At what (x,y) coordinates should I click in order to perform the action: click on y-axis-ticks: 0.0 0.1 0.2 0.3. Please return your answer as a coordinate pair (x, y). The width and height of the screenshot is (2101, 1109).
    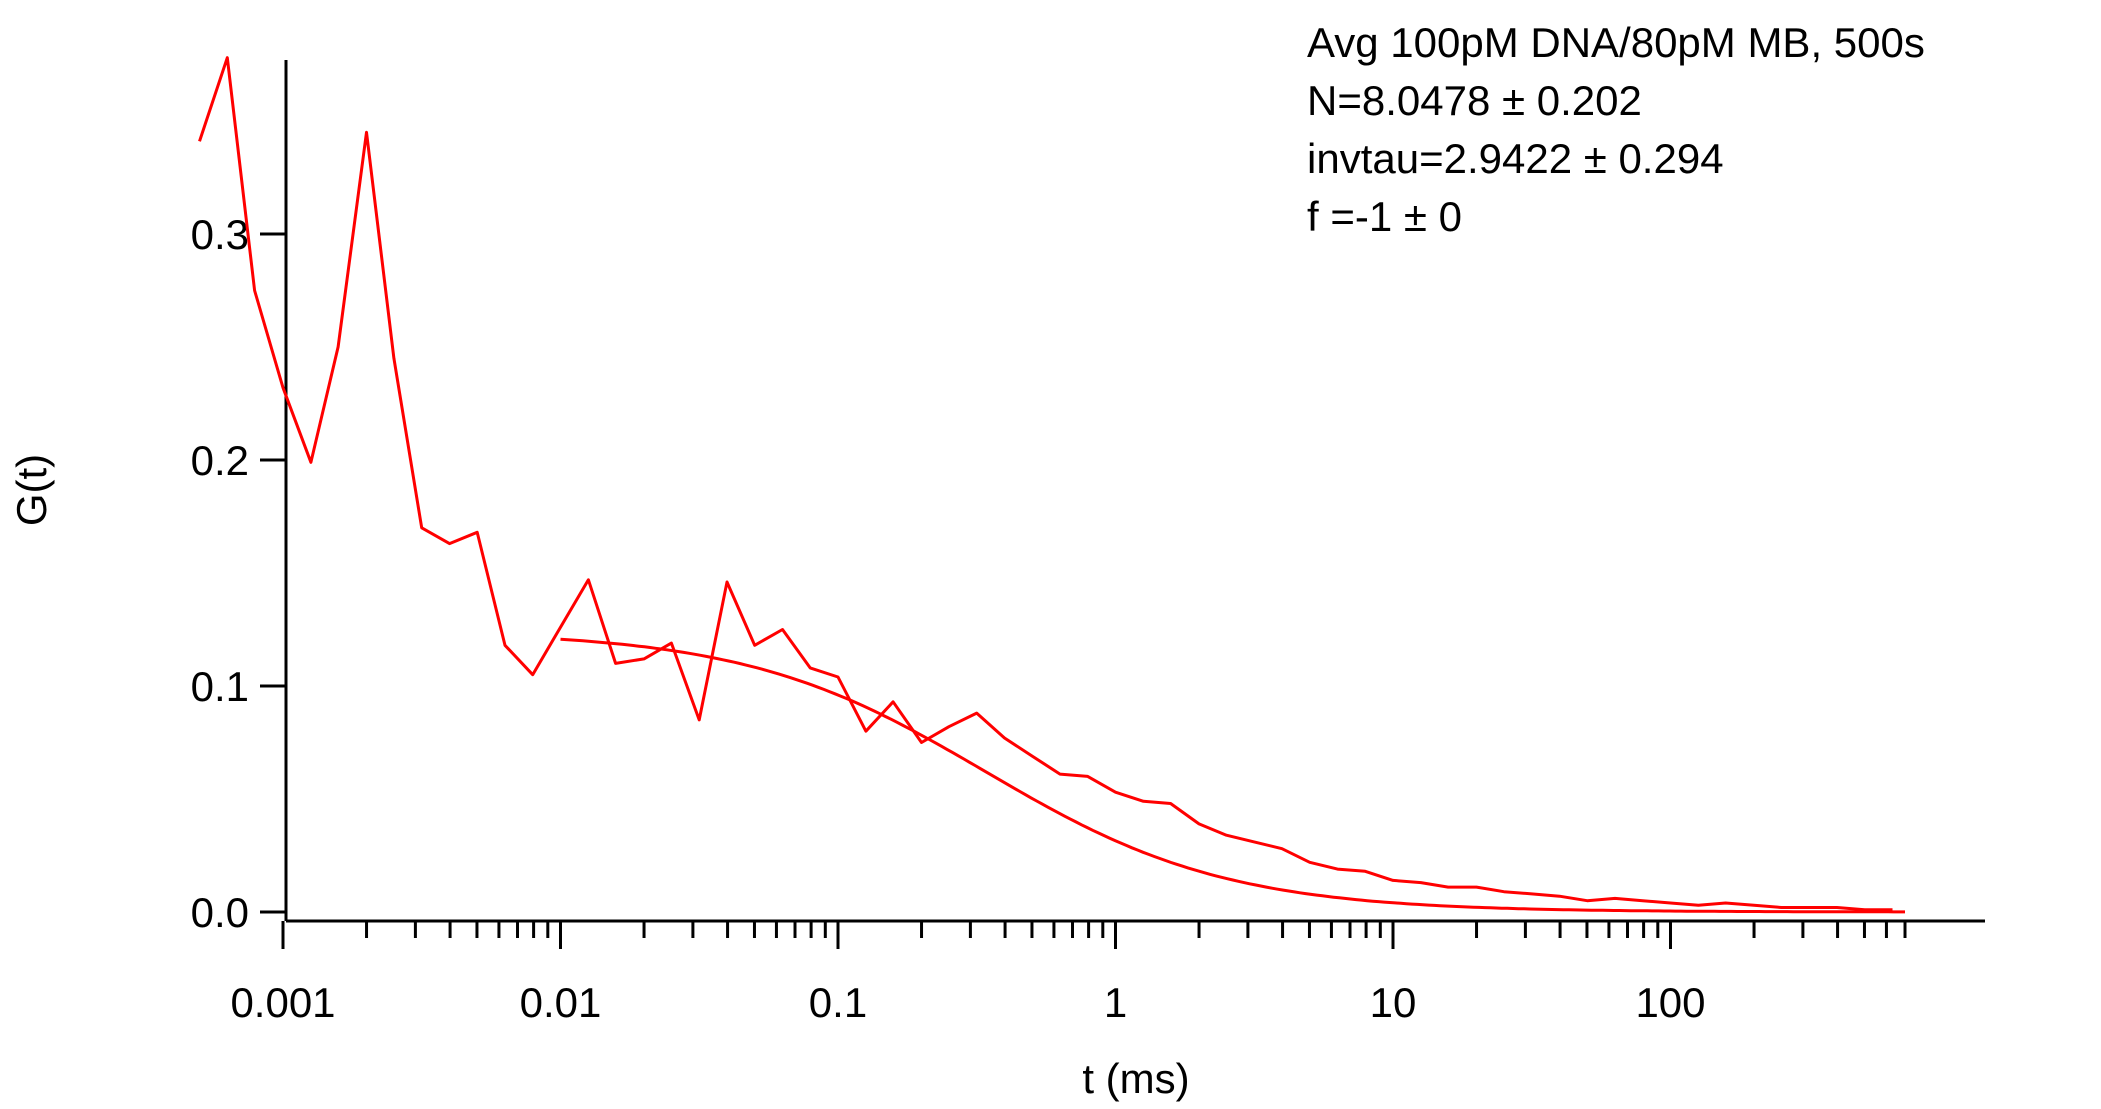
    Looking at the image, I should click on (238, 573).